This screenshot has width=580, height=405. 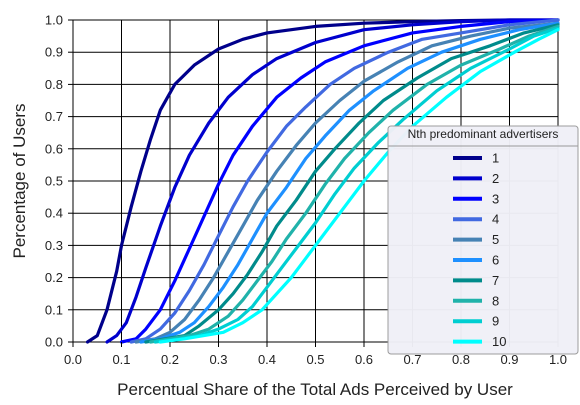 What do you see at coordinates (476, 219) in the screenshot?
I see `legend-entry-4: 4` at bounding box center [476, 219].